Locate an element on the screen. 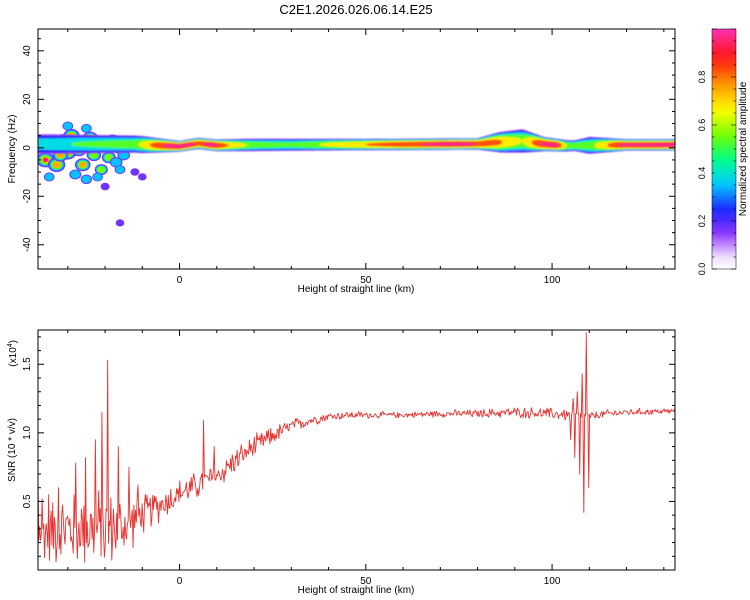  snr-x-tick-labels: 0 50 100 is located at coordinates (369, 581).